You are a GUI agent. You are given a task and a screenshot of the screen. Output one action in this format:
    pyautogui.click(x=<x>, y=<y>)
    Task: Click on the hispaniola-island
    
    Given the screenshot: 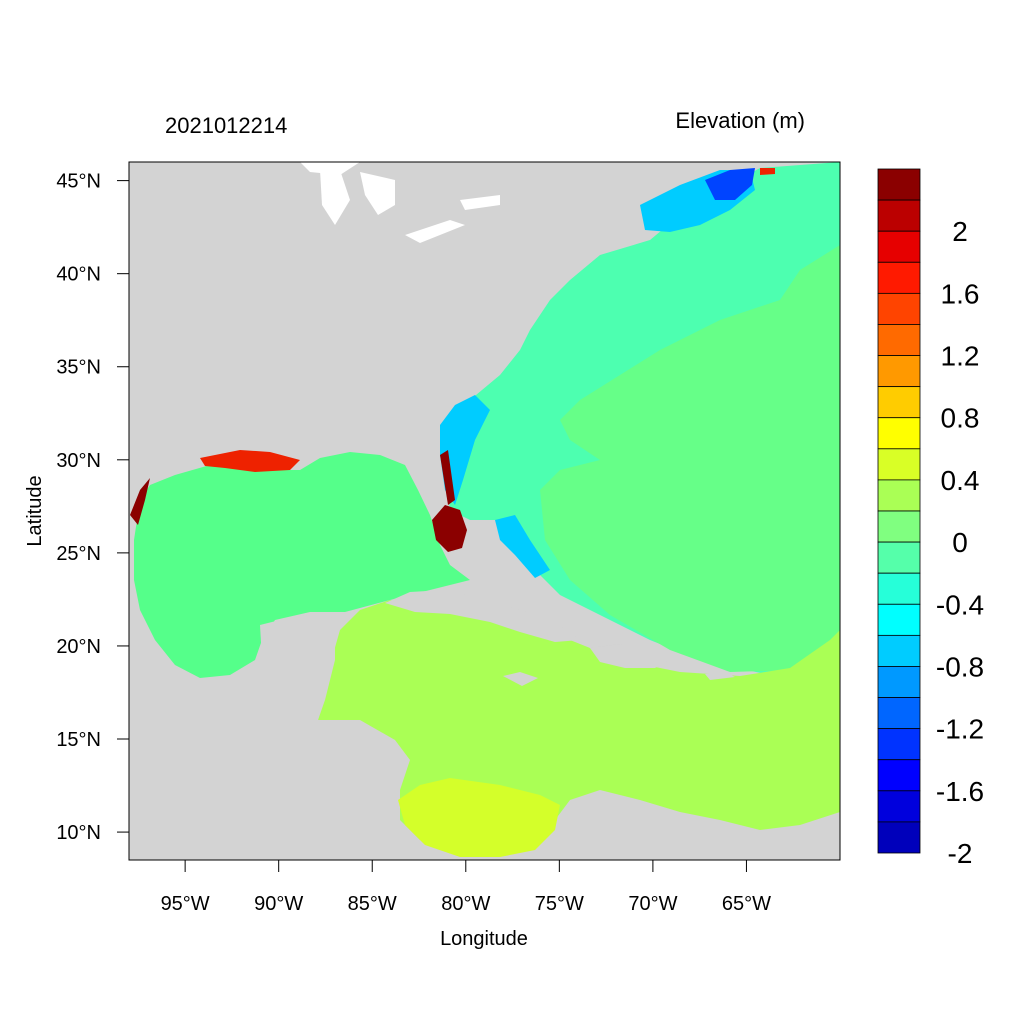 What is the action you would take?
    pyautogui.click(x=630, y=656)
    